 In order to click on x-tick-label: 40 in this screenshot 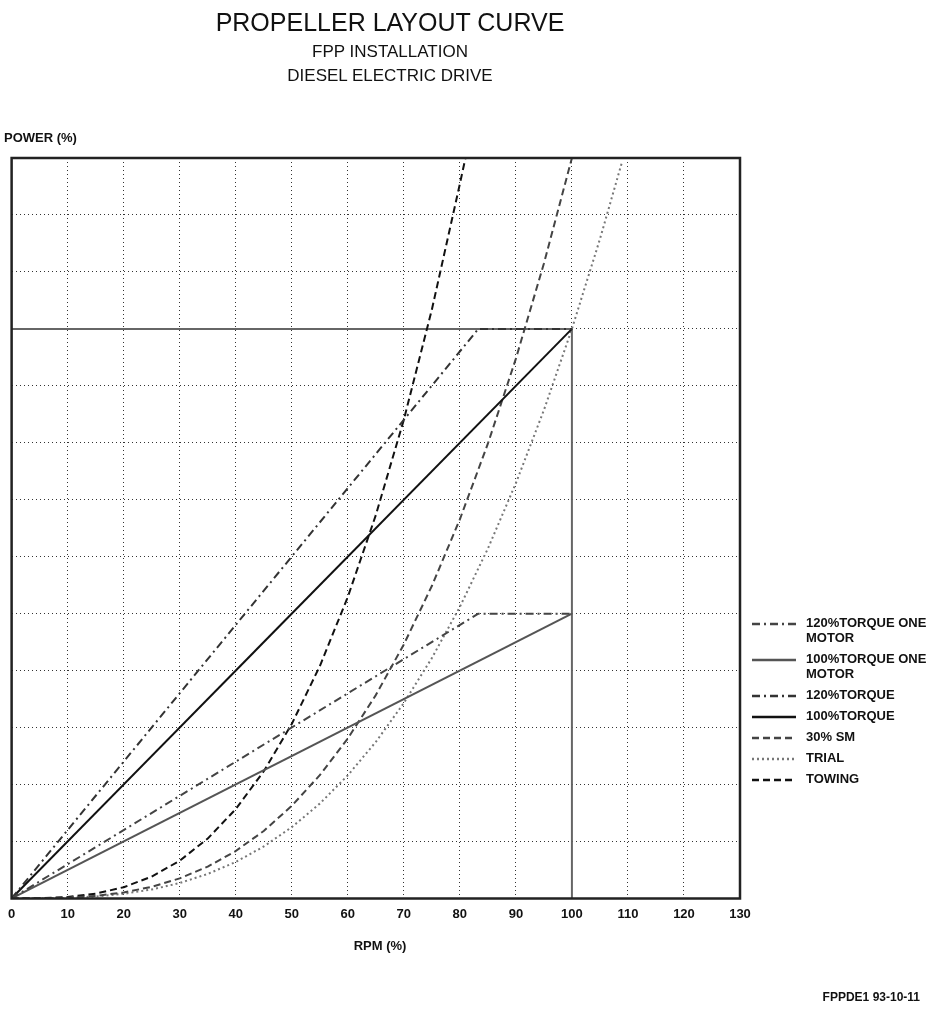, I will do `click(235, 913)`.